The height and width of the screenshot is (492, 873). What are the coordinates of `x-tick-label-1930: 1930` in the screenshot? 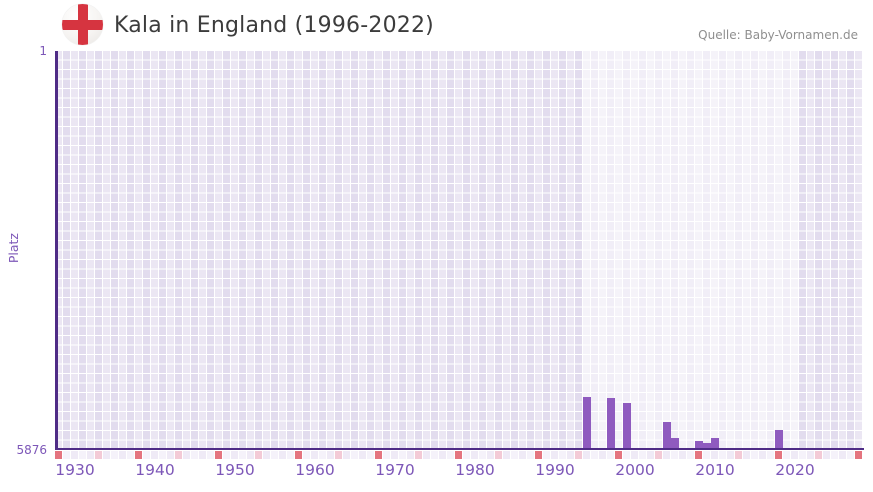 It's located at (75, 470).